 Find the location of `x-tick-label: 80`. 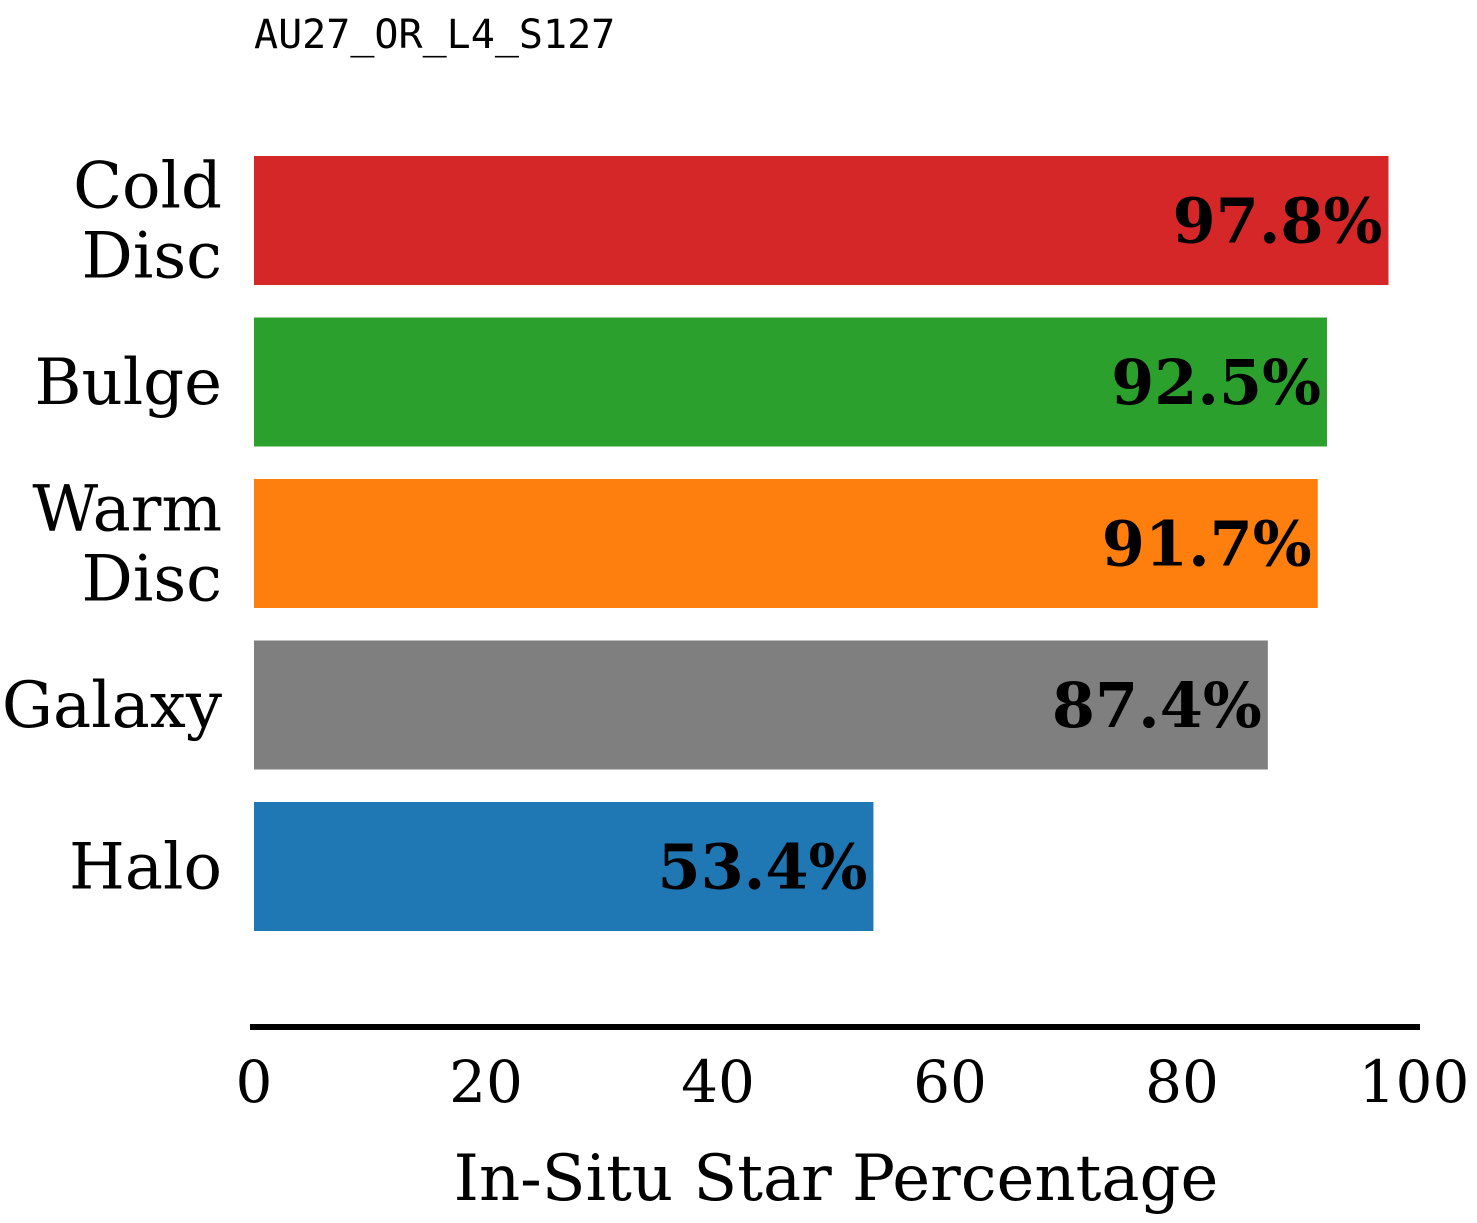

x-tick-label: 80 is located at coordinates (1182, 1082).